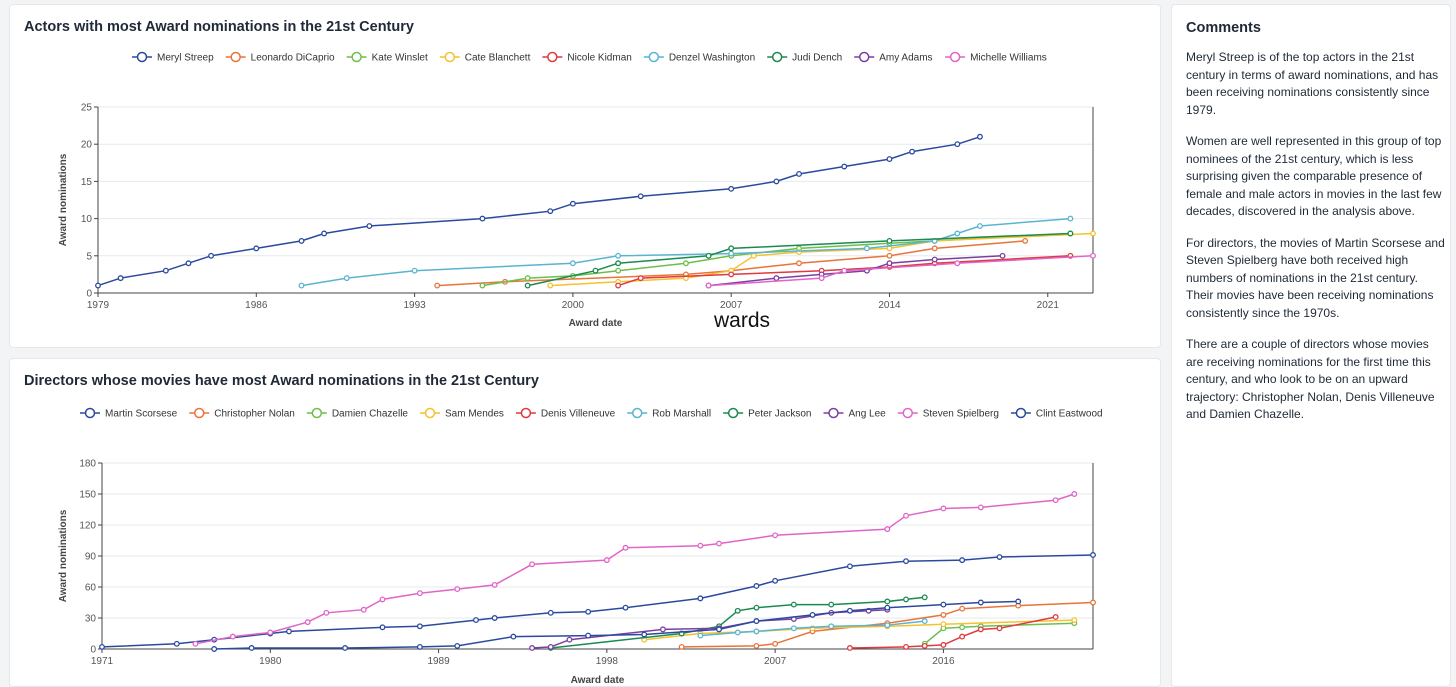 This screenshot has height=687, width=1456. I want to click on legend-label: Leonardo DiCaprio, so click(293, 58).